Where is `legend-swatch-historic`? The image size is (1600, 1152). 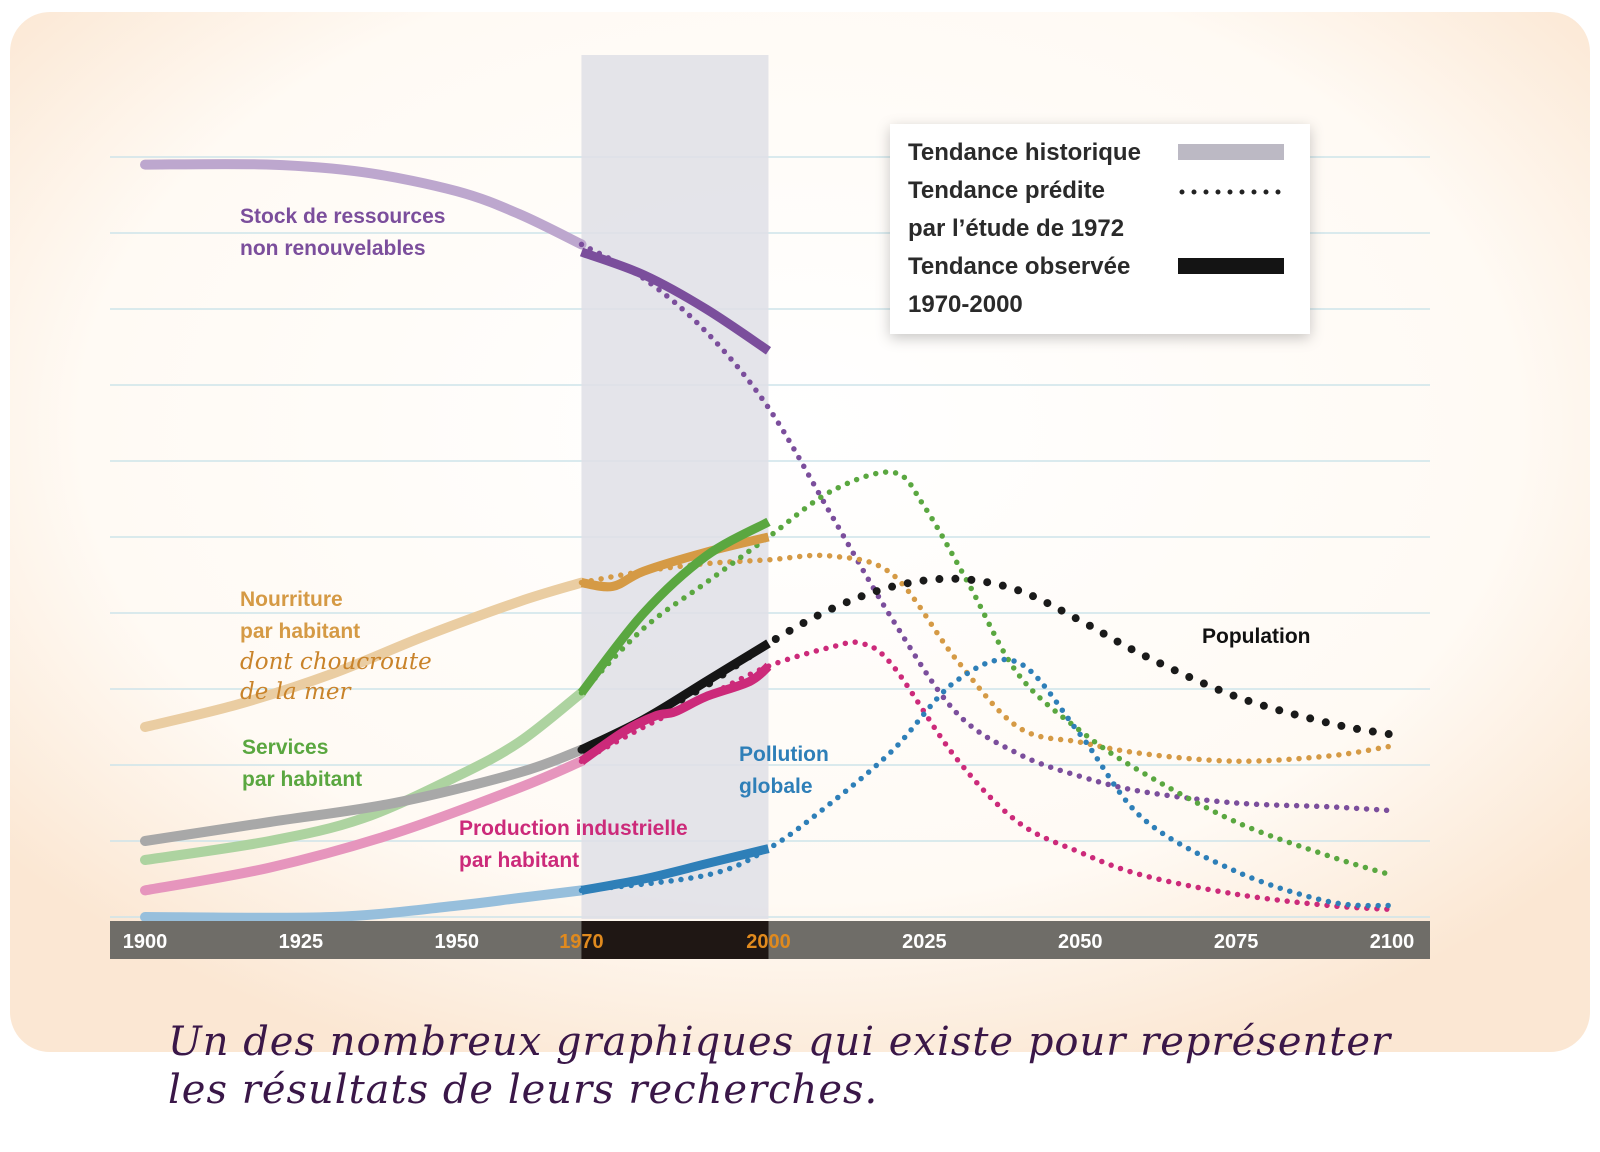 legend-swatch-historic is located at coordinates (1231, 152).